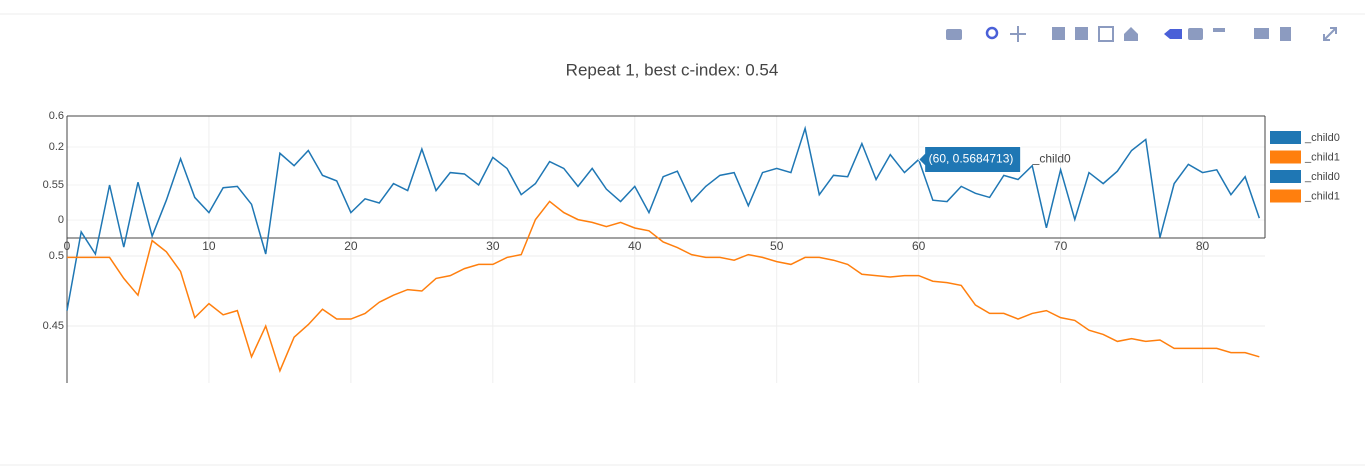 The image size is (1365, 469). I want to click on y-tick-label: 0.2, so click(56, 147).